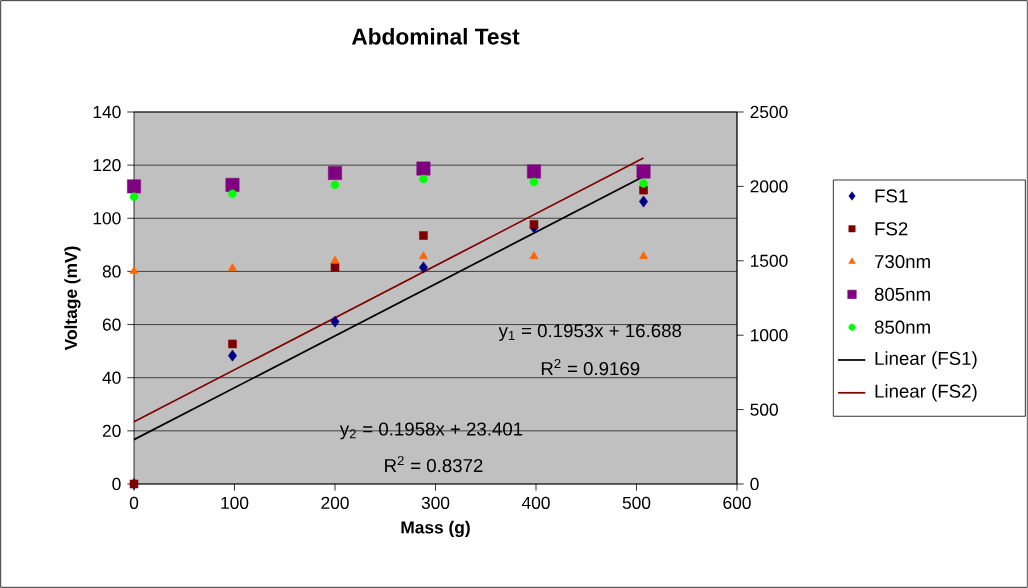 The image size is (1028, 588). What do you see at coordinates (535, 502) in the screenshot?
I see `x-tick-label: 400` at bounding box center [535, 502].